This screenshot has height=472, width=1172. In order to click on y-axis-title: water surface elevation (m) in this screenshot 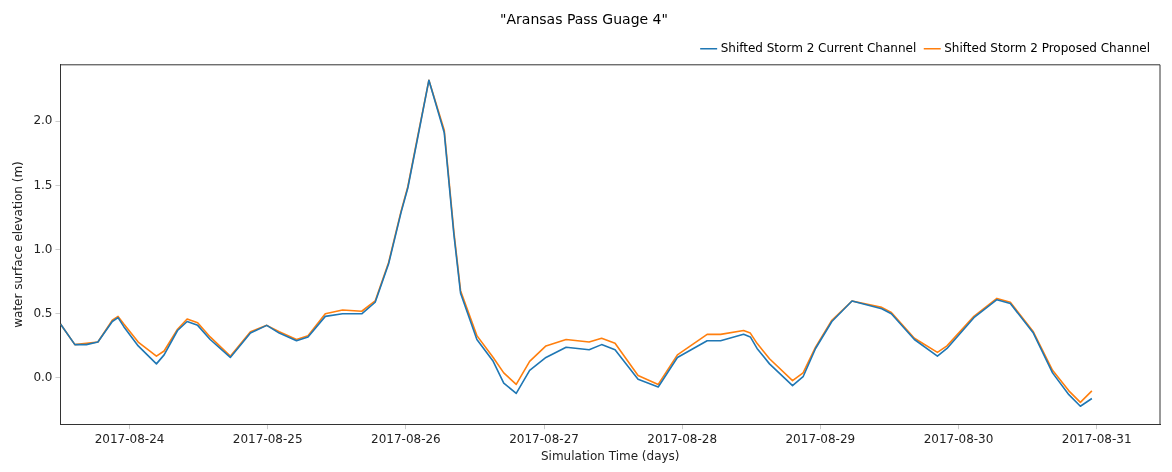, I will do `click(18, 244)`.